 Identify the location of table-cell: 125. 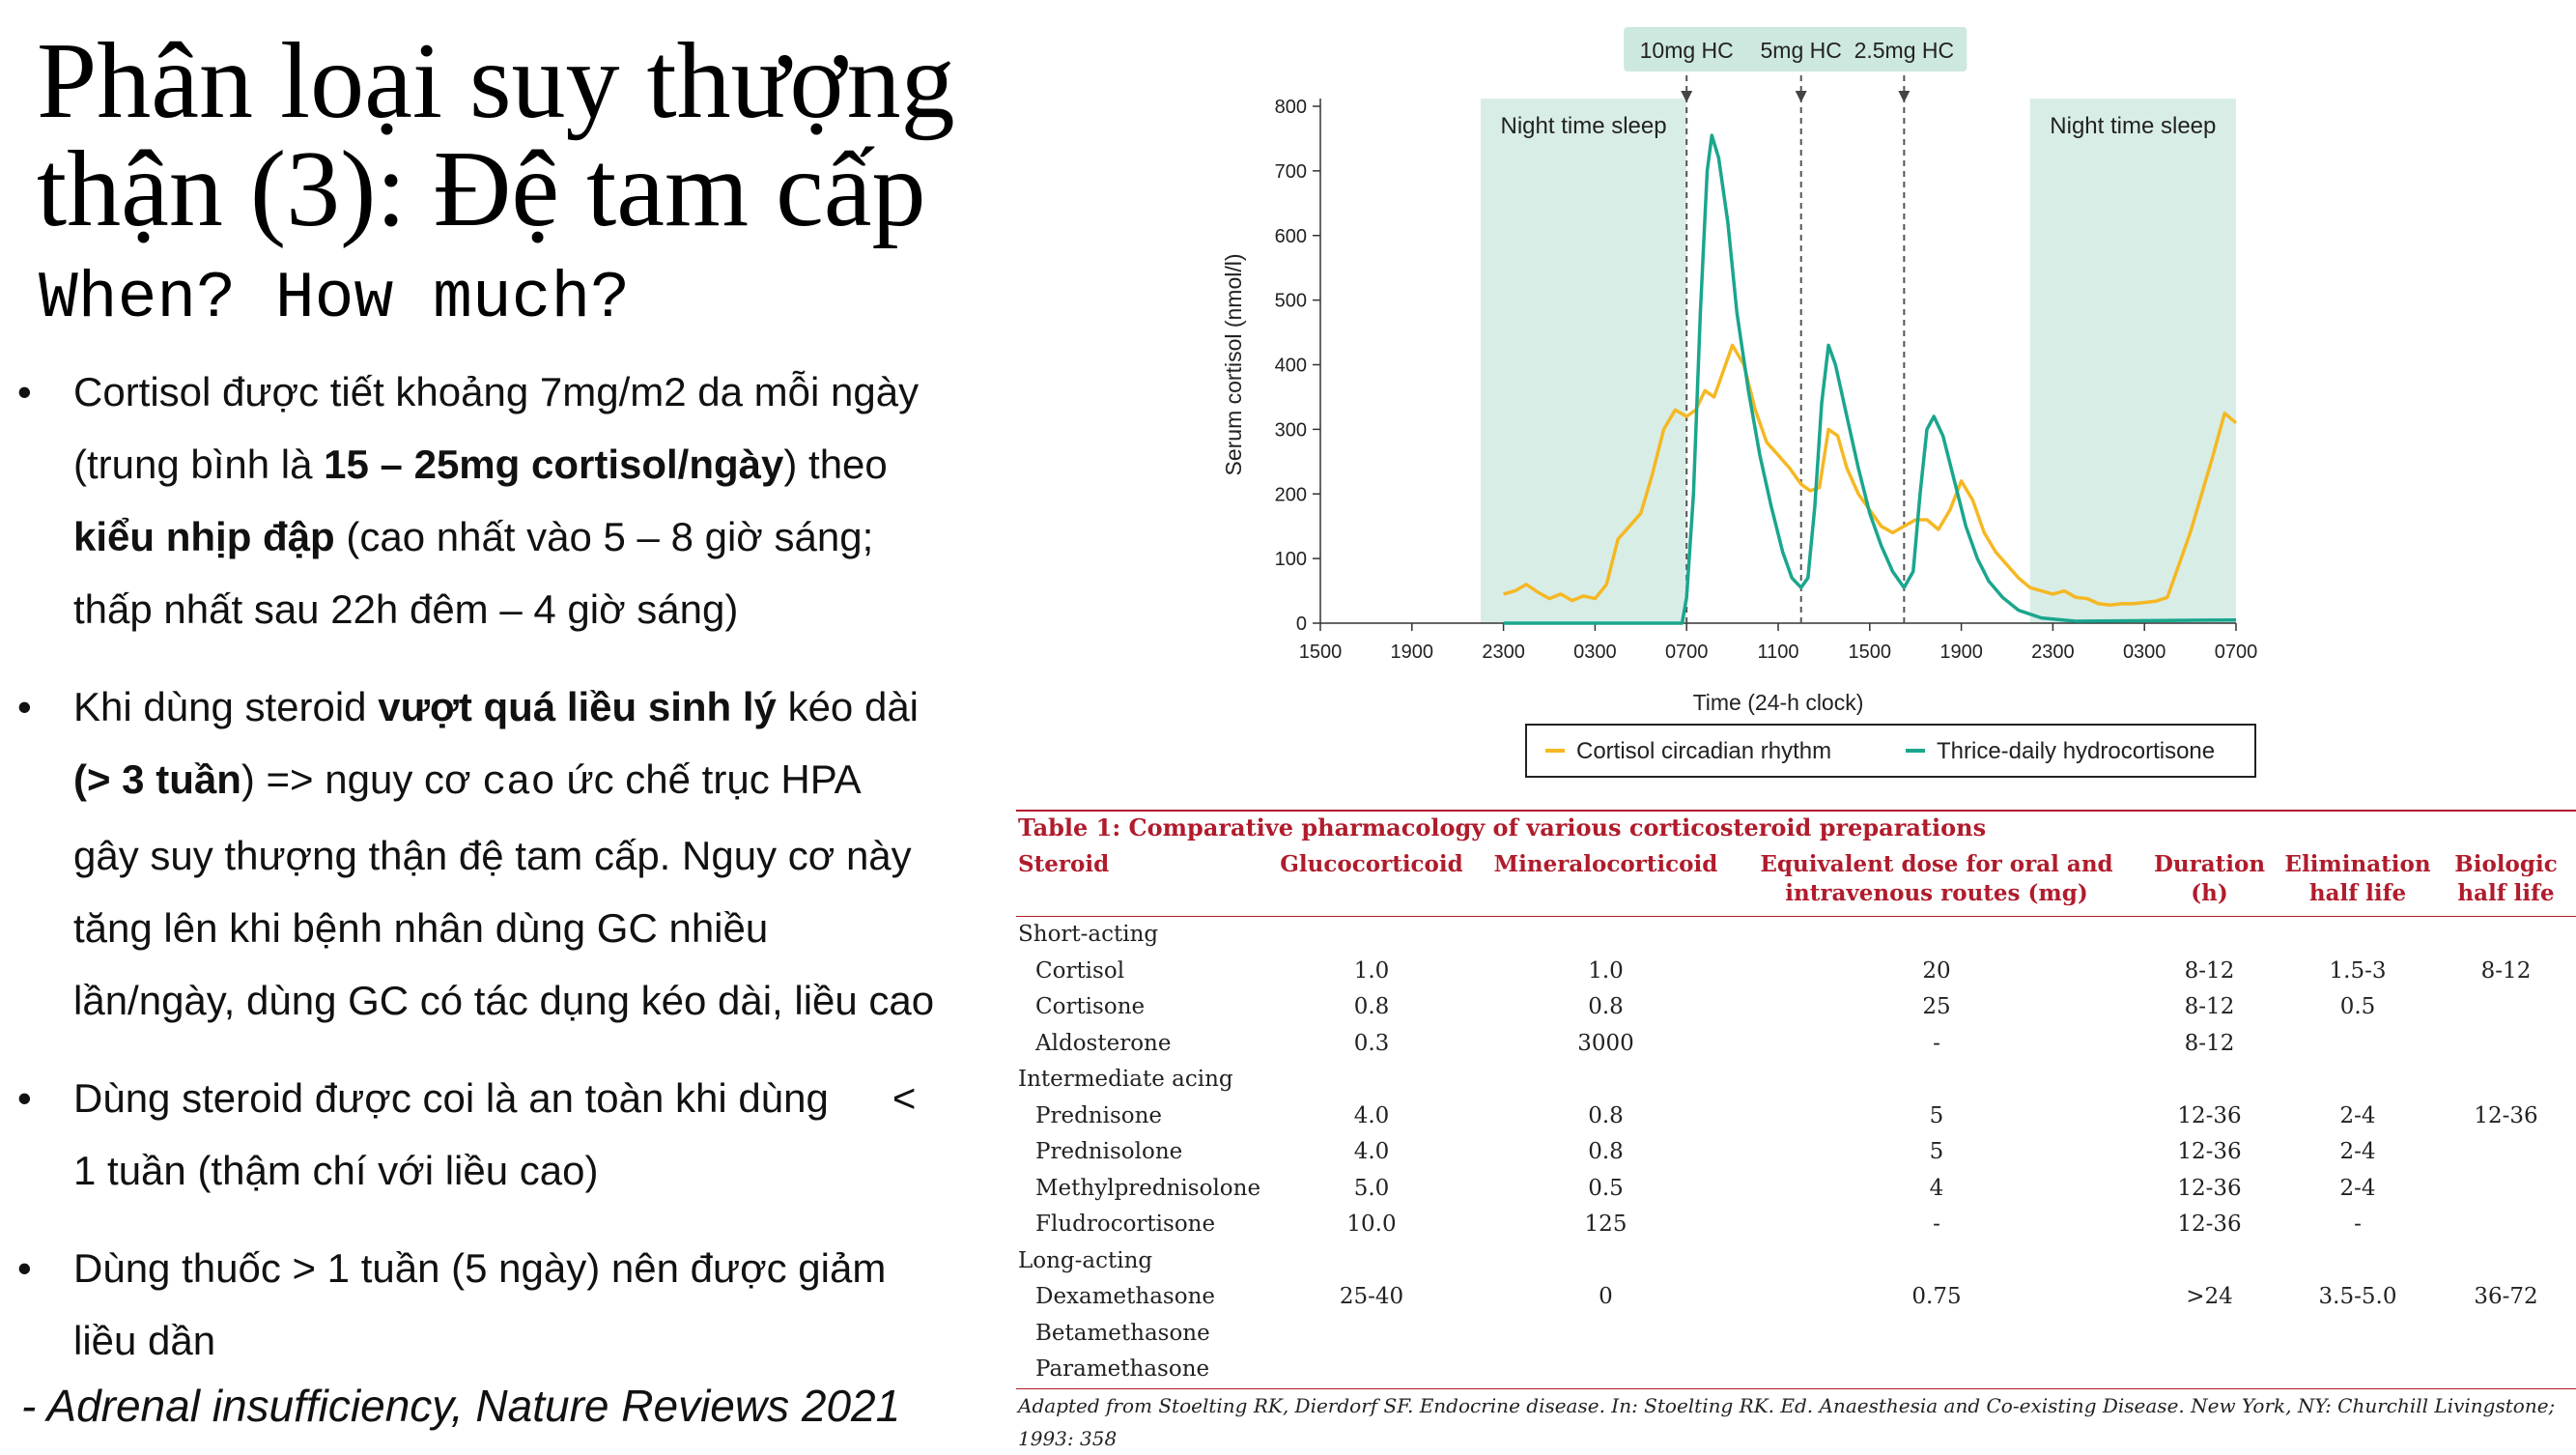
(1606, 1225).